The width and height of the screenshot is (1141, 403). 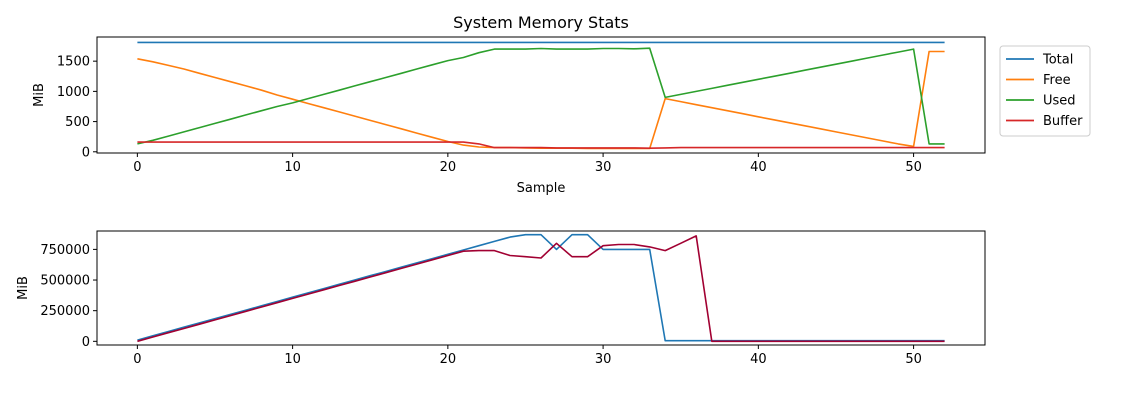 What do you see at coordinates (758, 359) in the screenshot?
I see `bottom-x-tick-label: 40` at bounding box center [758, 359].